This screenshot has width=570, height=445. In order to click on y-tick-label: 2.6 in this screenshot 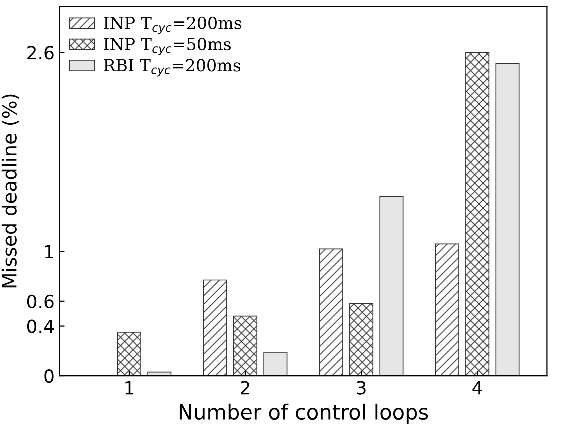, I will do `click(41, 53)`.